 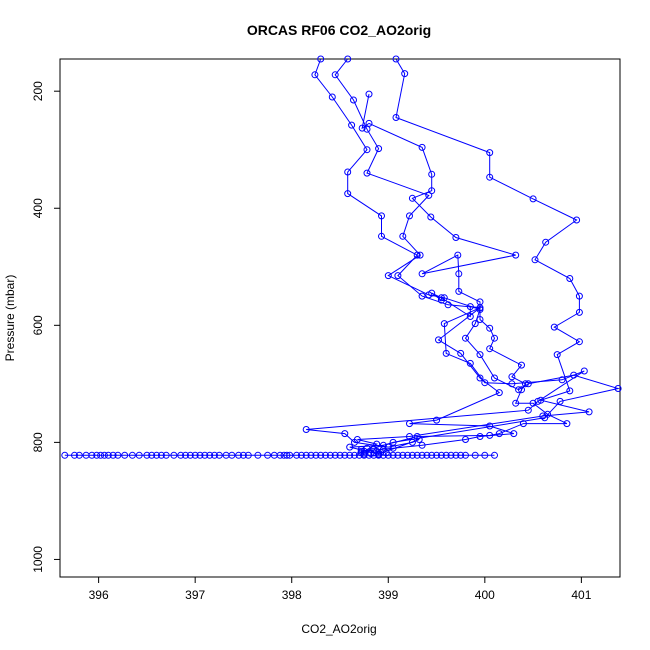 What do you see at coordinates (292, 595) in the screenshot?
I see `x-tick-label: 398` at bounding box center [292, 595].